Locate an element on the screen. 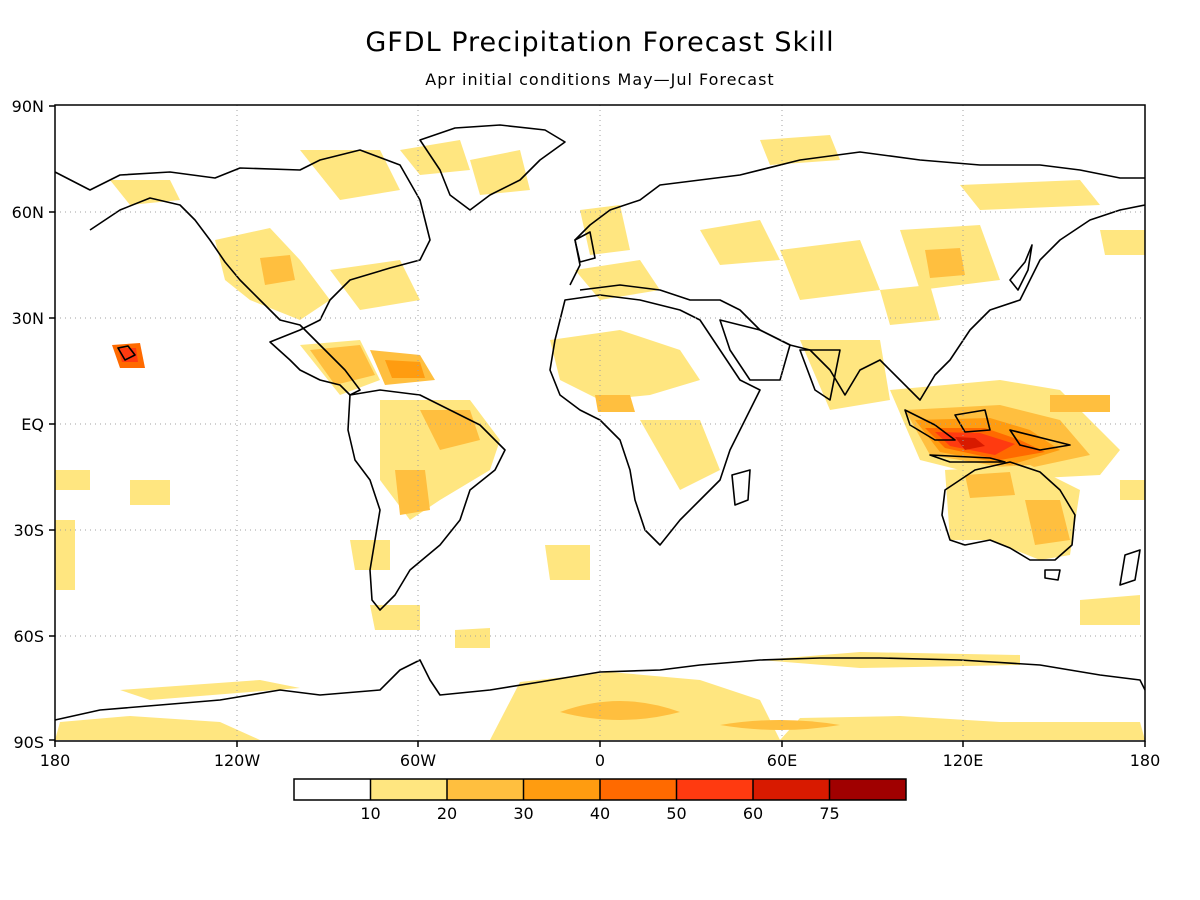 The width and height of the screenshot is (1200, 900). colorbar-label-75: 75 is located at coordinates (829, 813).